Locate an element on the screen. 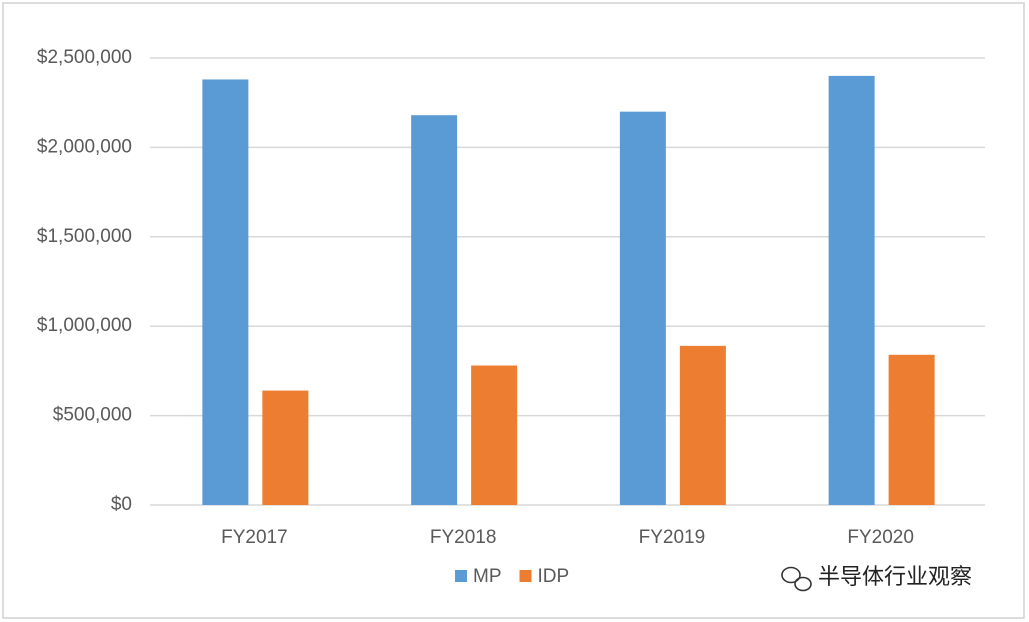 The image size is (1029, 622). y-tick-label: $0 is located at coordinates (121, 504).